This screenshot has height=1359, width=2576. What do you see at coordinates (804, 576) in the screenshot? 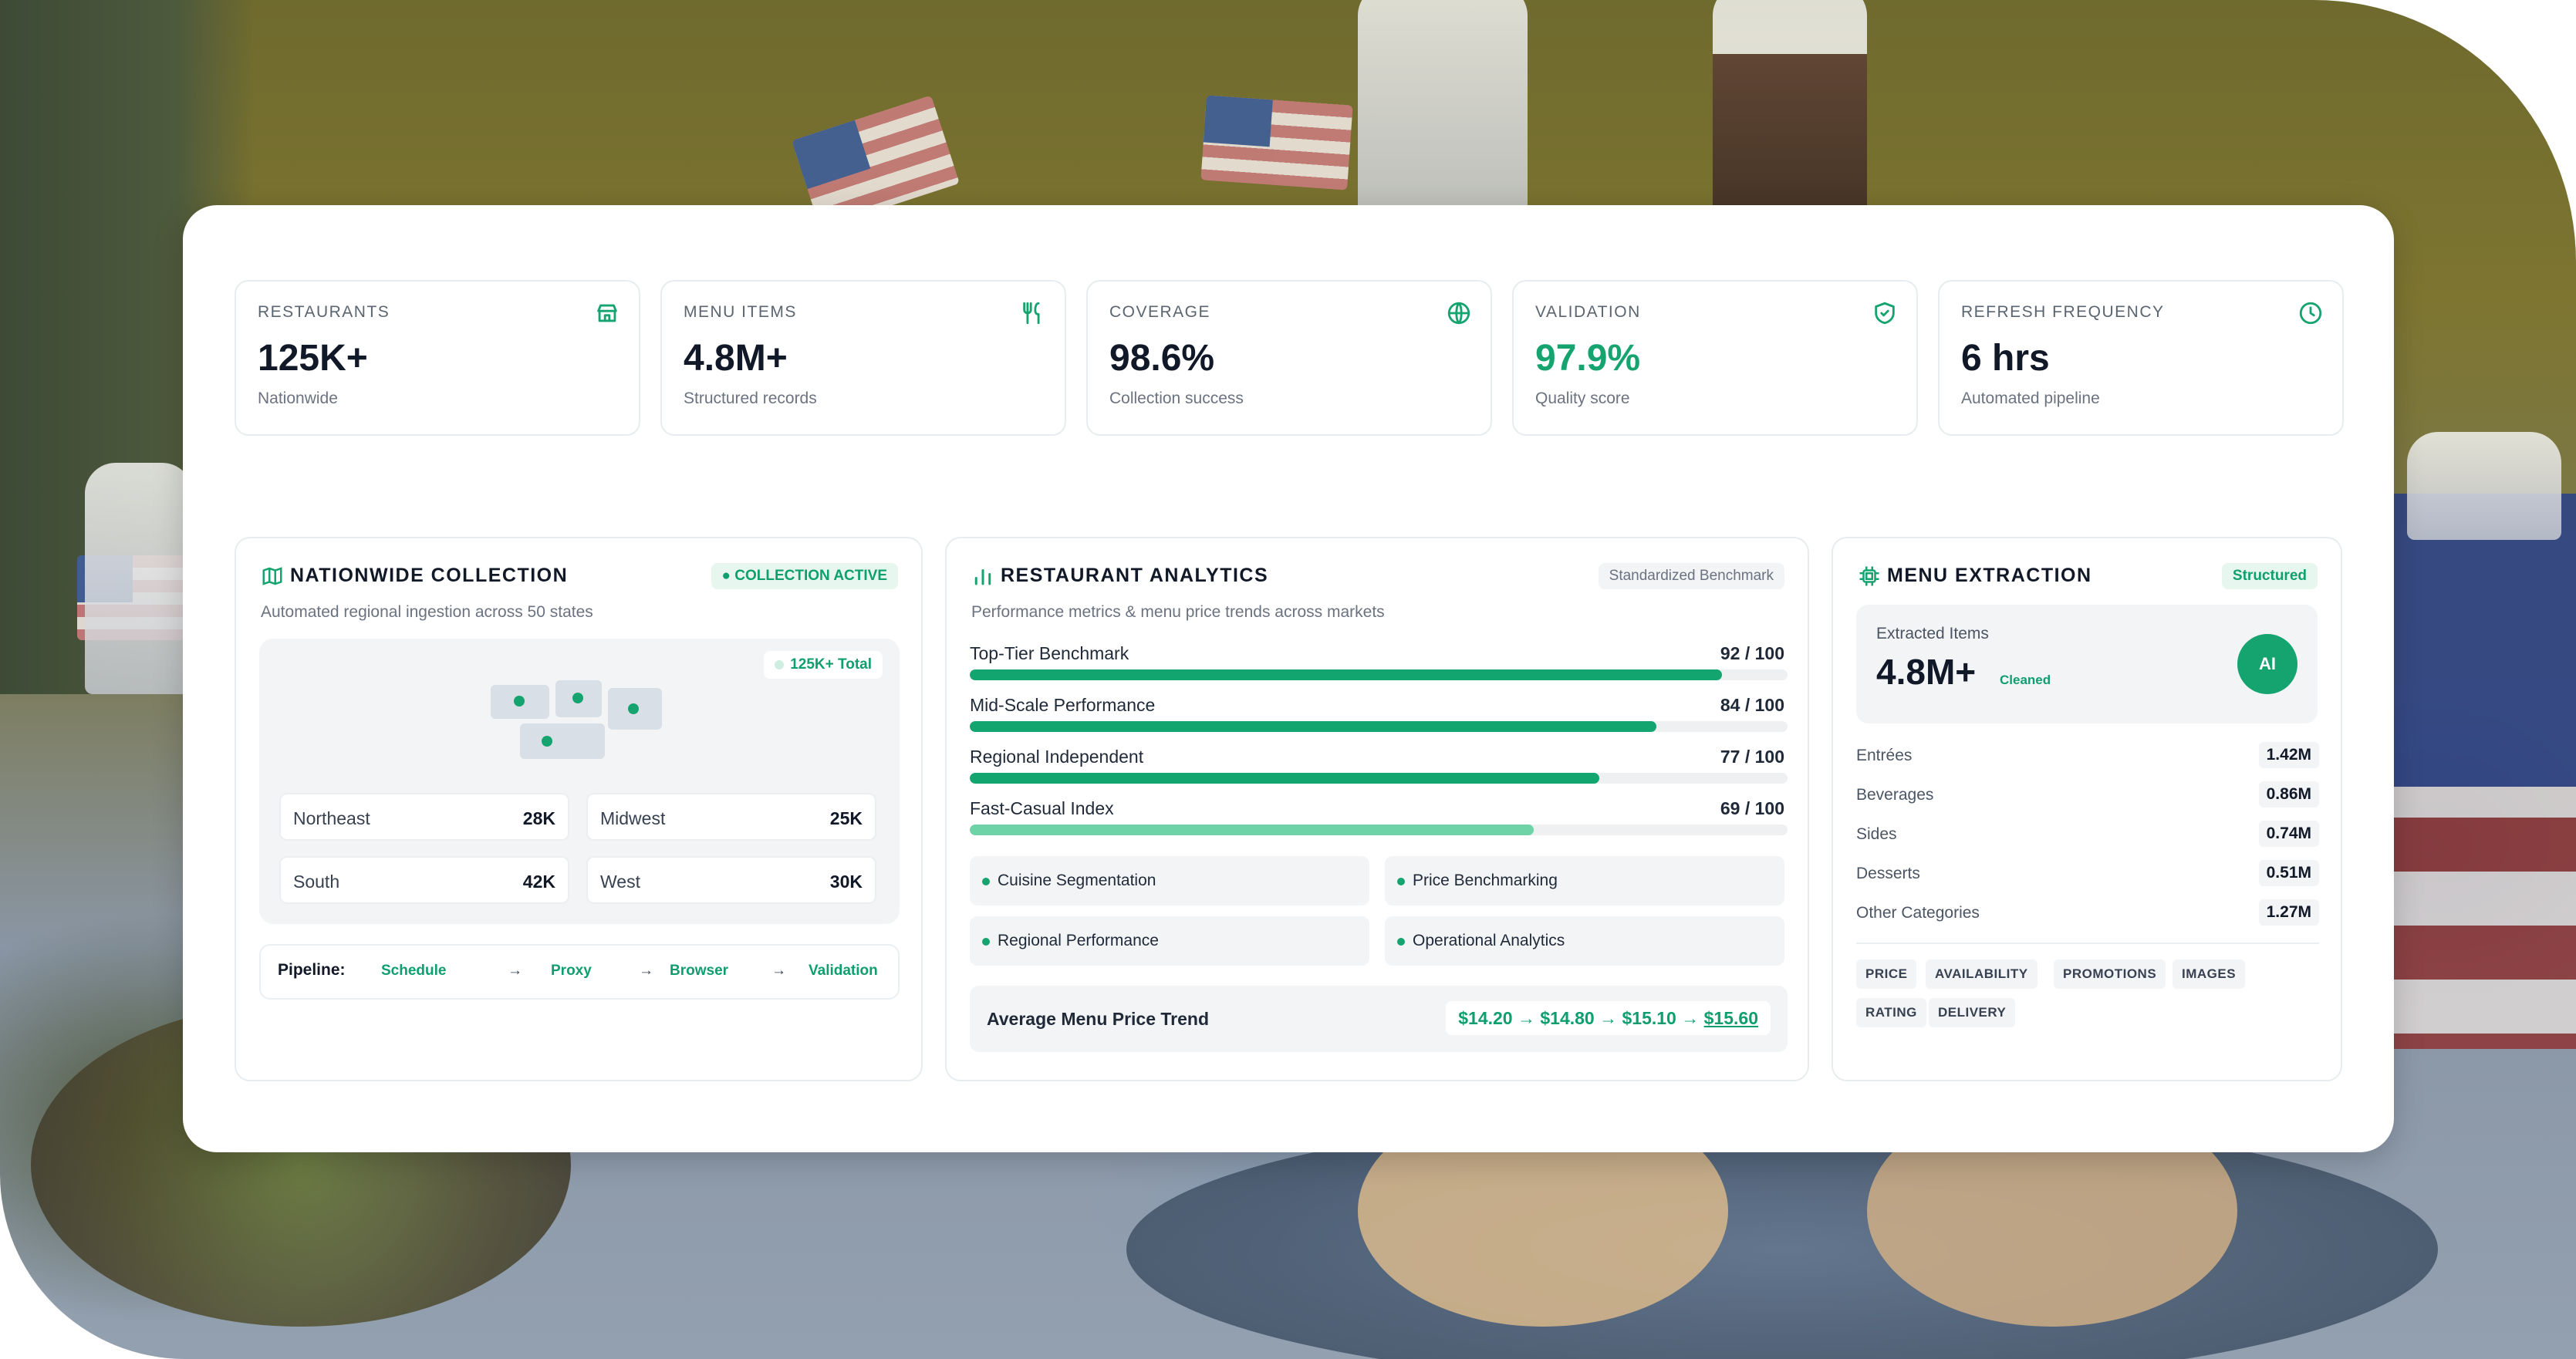
I see `collection-status-badge: ● COLLECTION ACTIVE` at bounding box center [804, 576].